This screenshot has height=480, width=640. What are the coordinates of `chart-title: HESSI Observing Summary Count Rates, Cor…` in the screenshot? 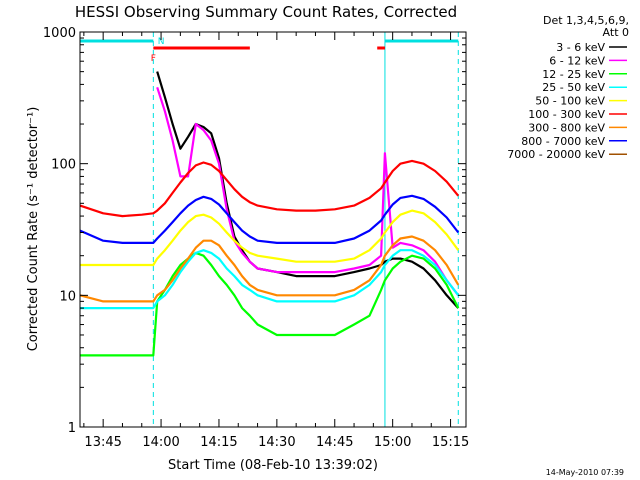 It's located at (266, 12).